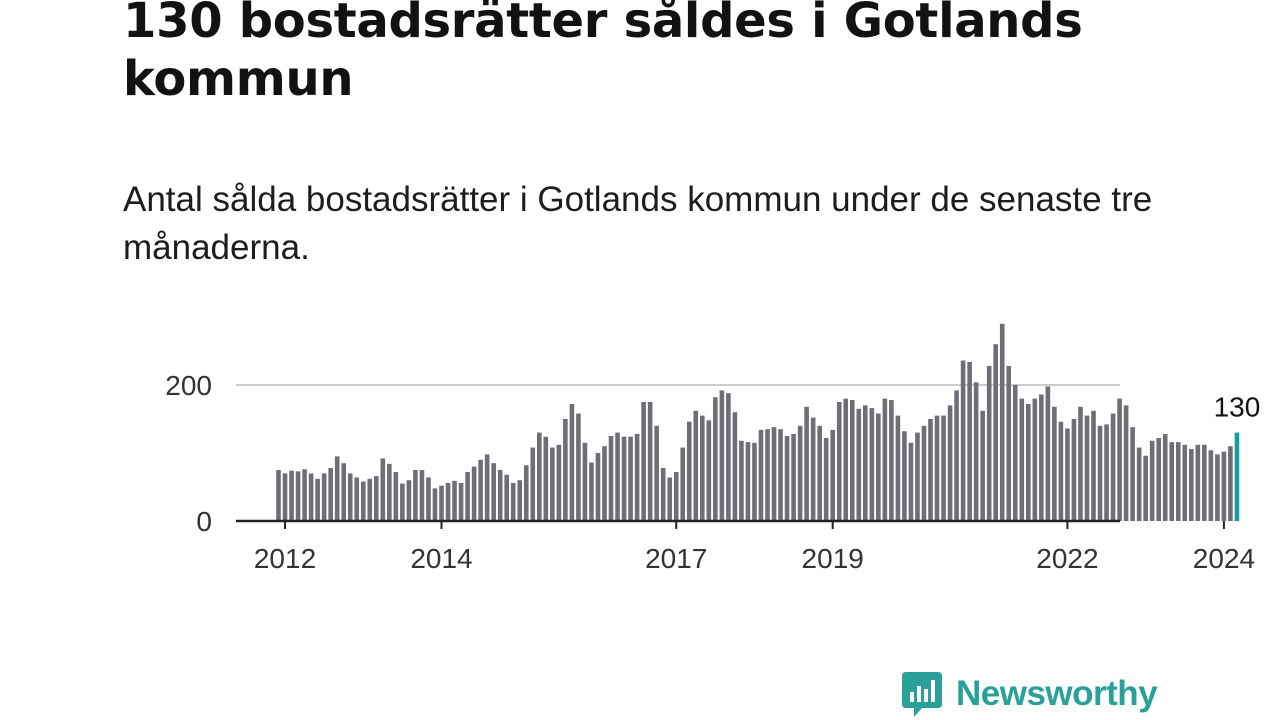  Describe the element at coordinates (730, 524) in the screenshot. I see `axis-layer` at that location.